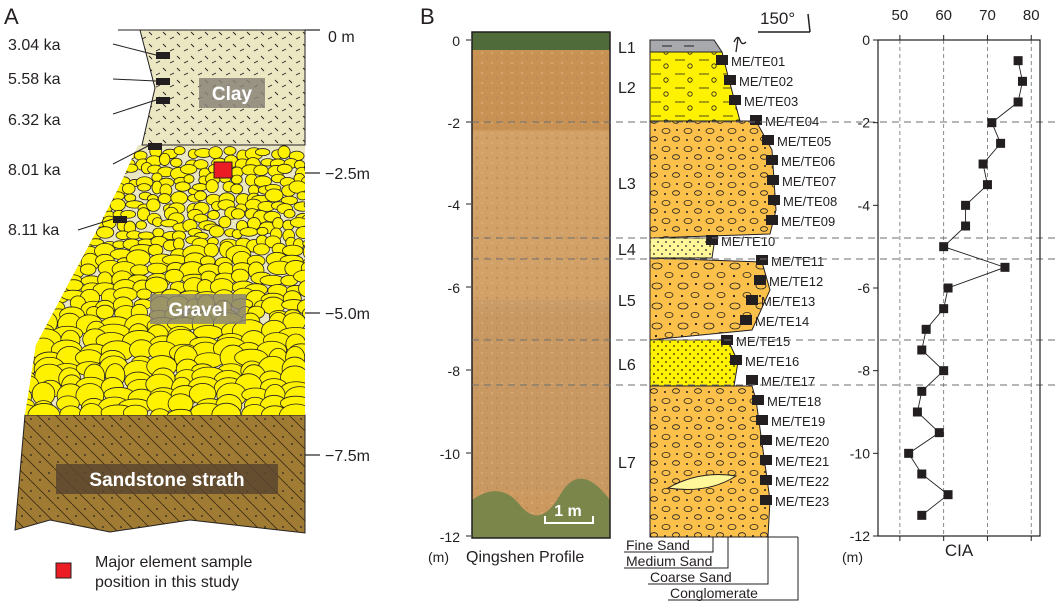  I want to click on legend-sample-swatch, so click(63, 570).